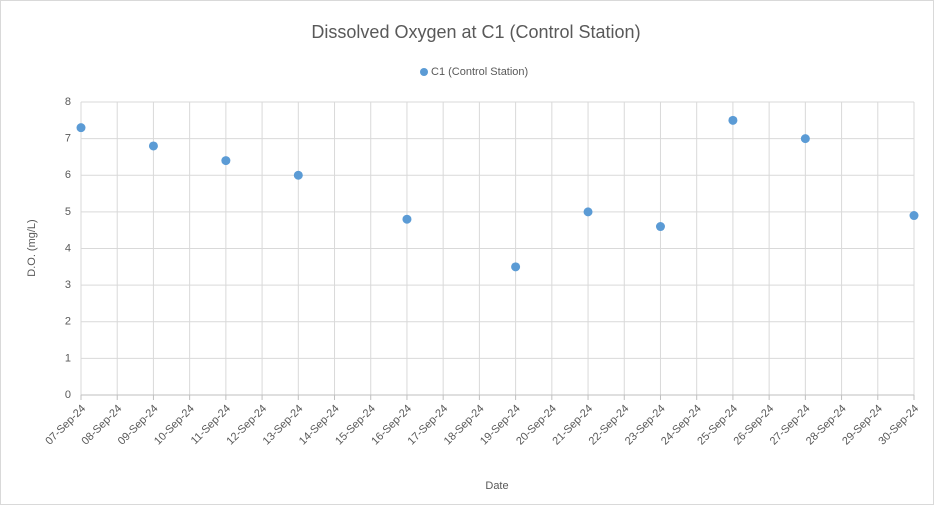 The image size is (935, 506). What do you see at coordinates (68, 212) in the screenshot?
I see `y-tick-label: 5` at bounding box center [68, 212].